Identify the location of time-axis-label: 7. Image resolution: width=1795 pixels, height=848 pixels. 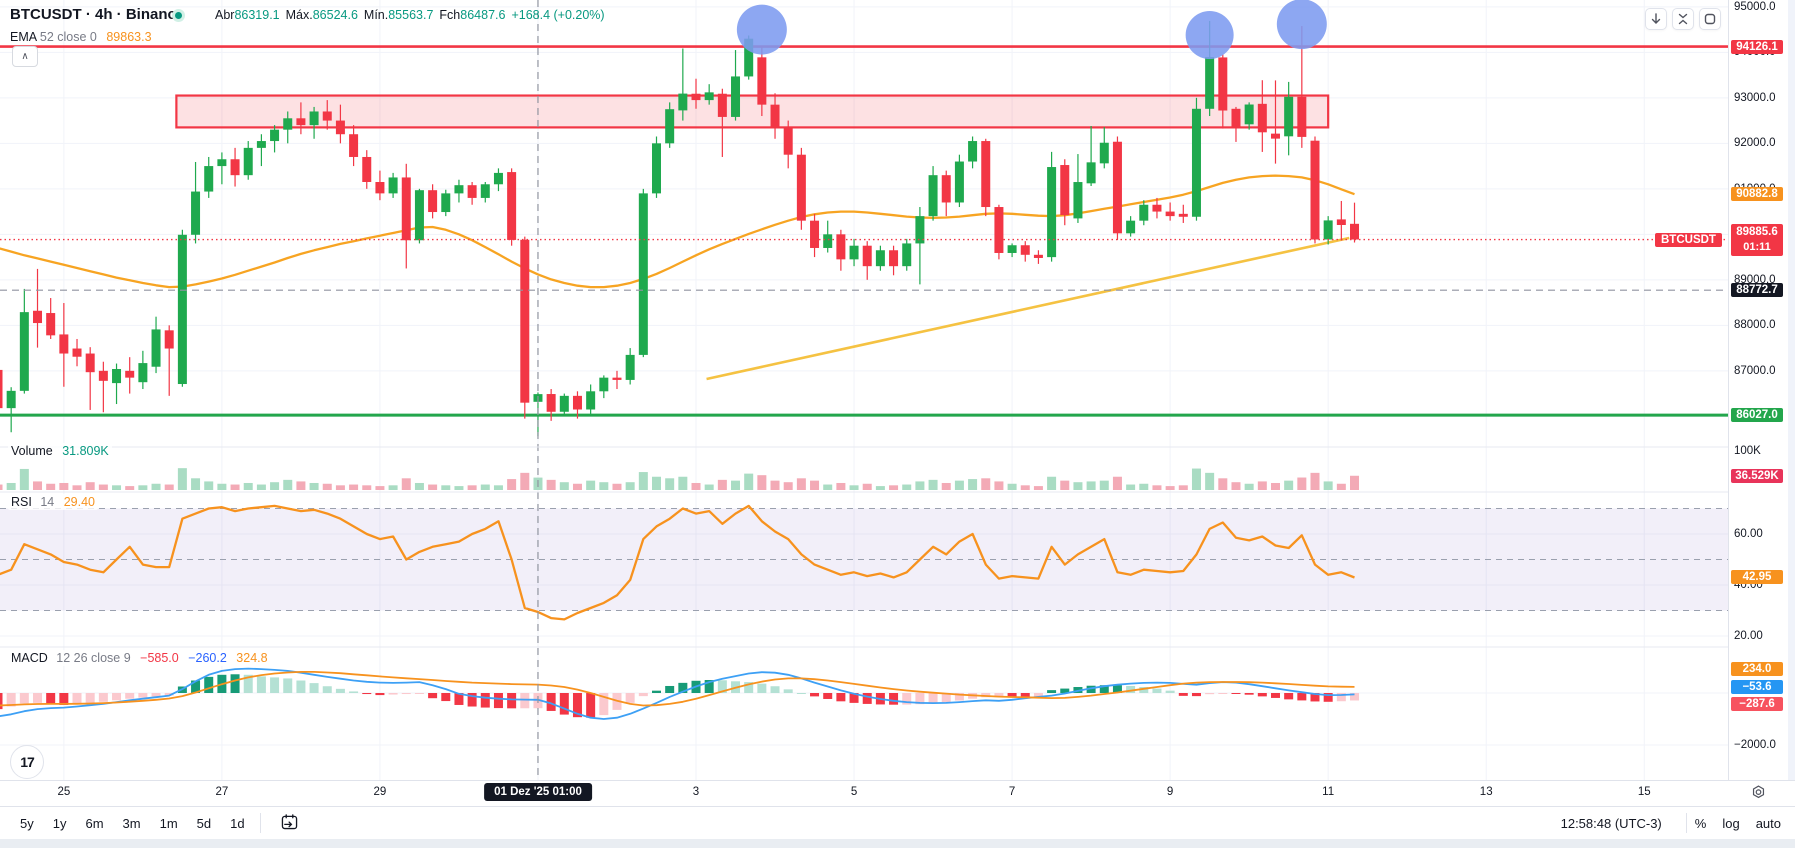
(1012, 792).